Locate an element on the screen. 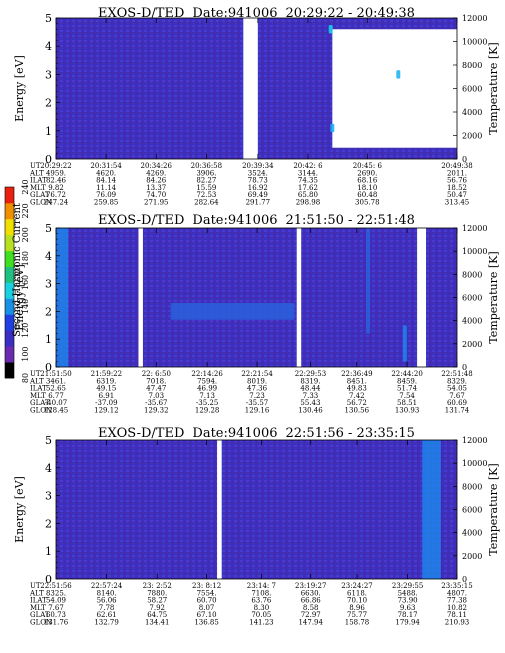 Image resolution: width=505 pixels, height=653 pixels. panel-title-time-range: 21:51:50 - 22:51:48 is located at coordinates (350, 220).